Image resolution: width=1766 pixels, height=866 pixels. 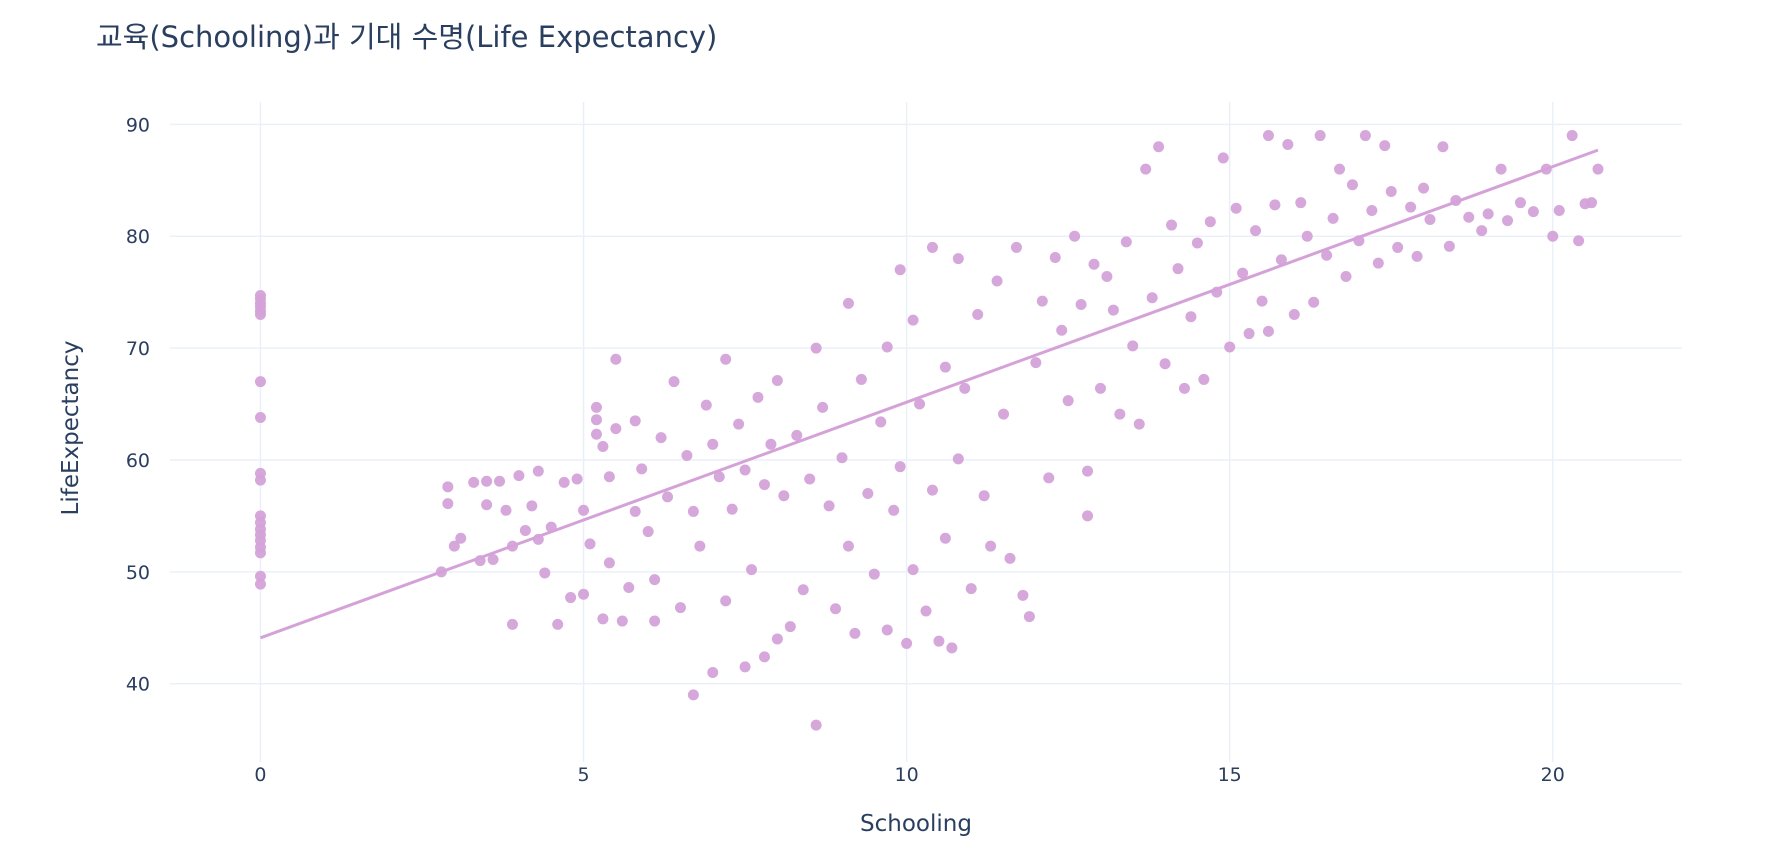 What do you see at coordinates (1230, 775) in the screenshot?
I see `x-tick-label: 15` at bounding box center [1230, 775].